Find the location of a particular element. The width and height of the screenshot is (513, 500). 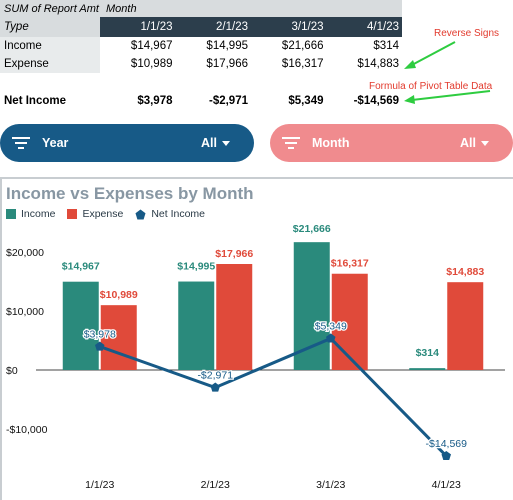

expense-data-label: $17,966 is located at coordinates (234, 254).